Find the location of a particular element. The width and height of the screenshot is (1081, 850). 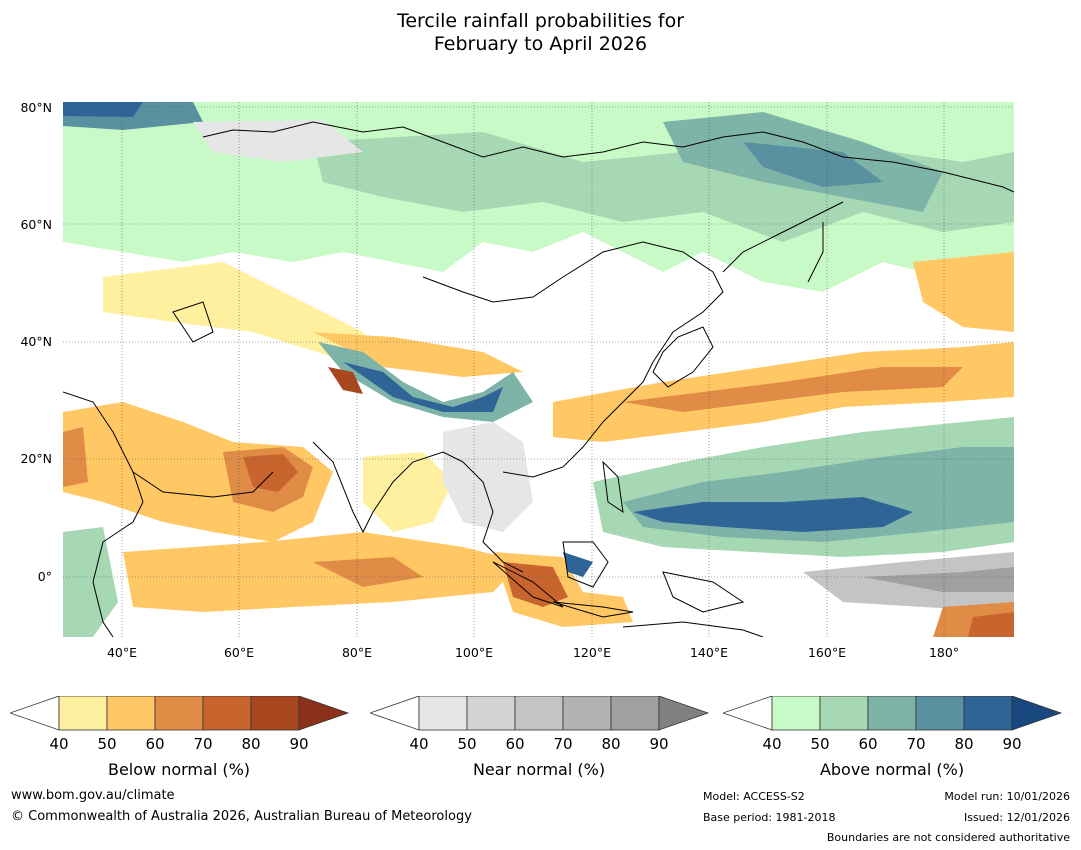

above-tick-80: 80 is located at coordinates (964, 744).